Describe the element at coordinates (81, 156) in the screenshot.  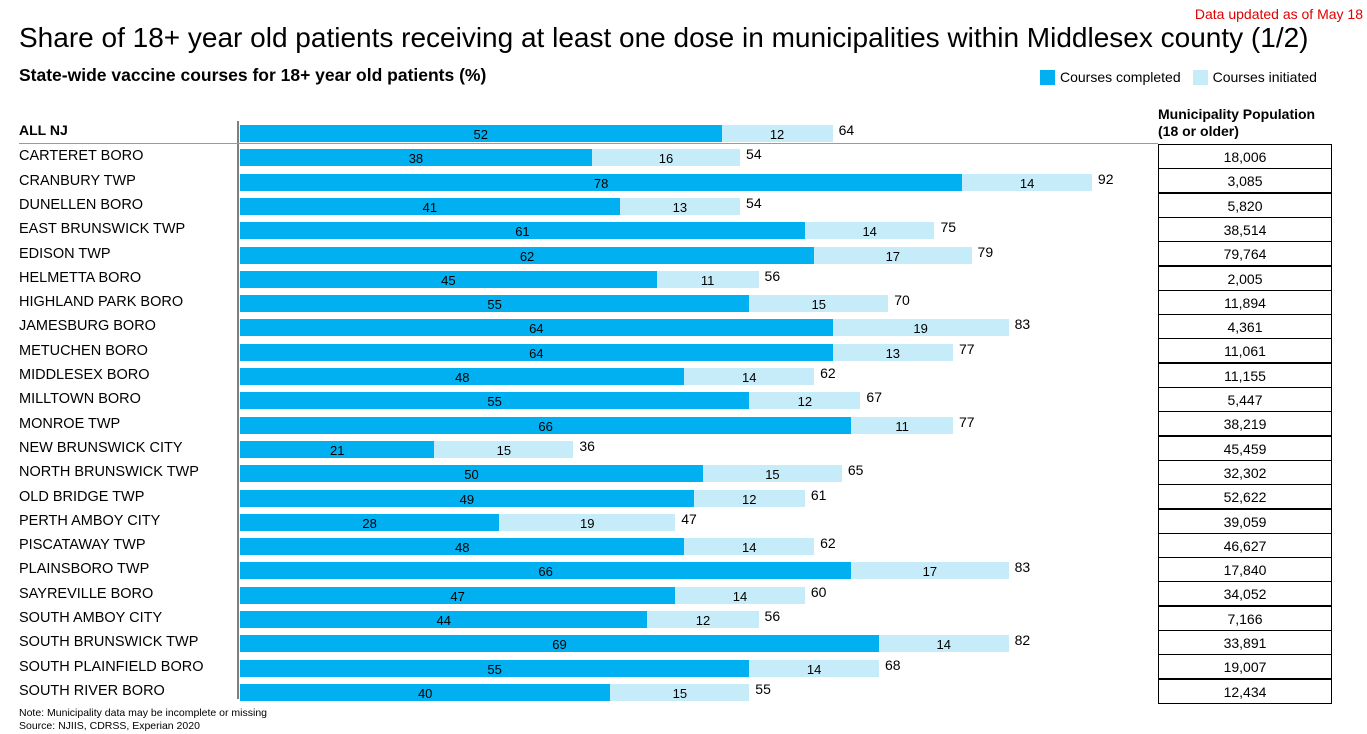
I see `row-label: CARTERET BORO` at that location.